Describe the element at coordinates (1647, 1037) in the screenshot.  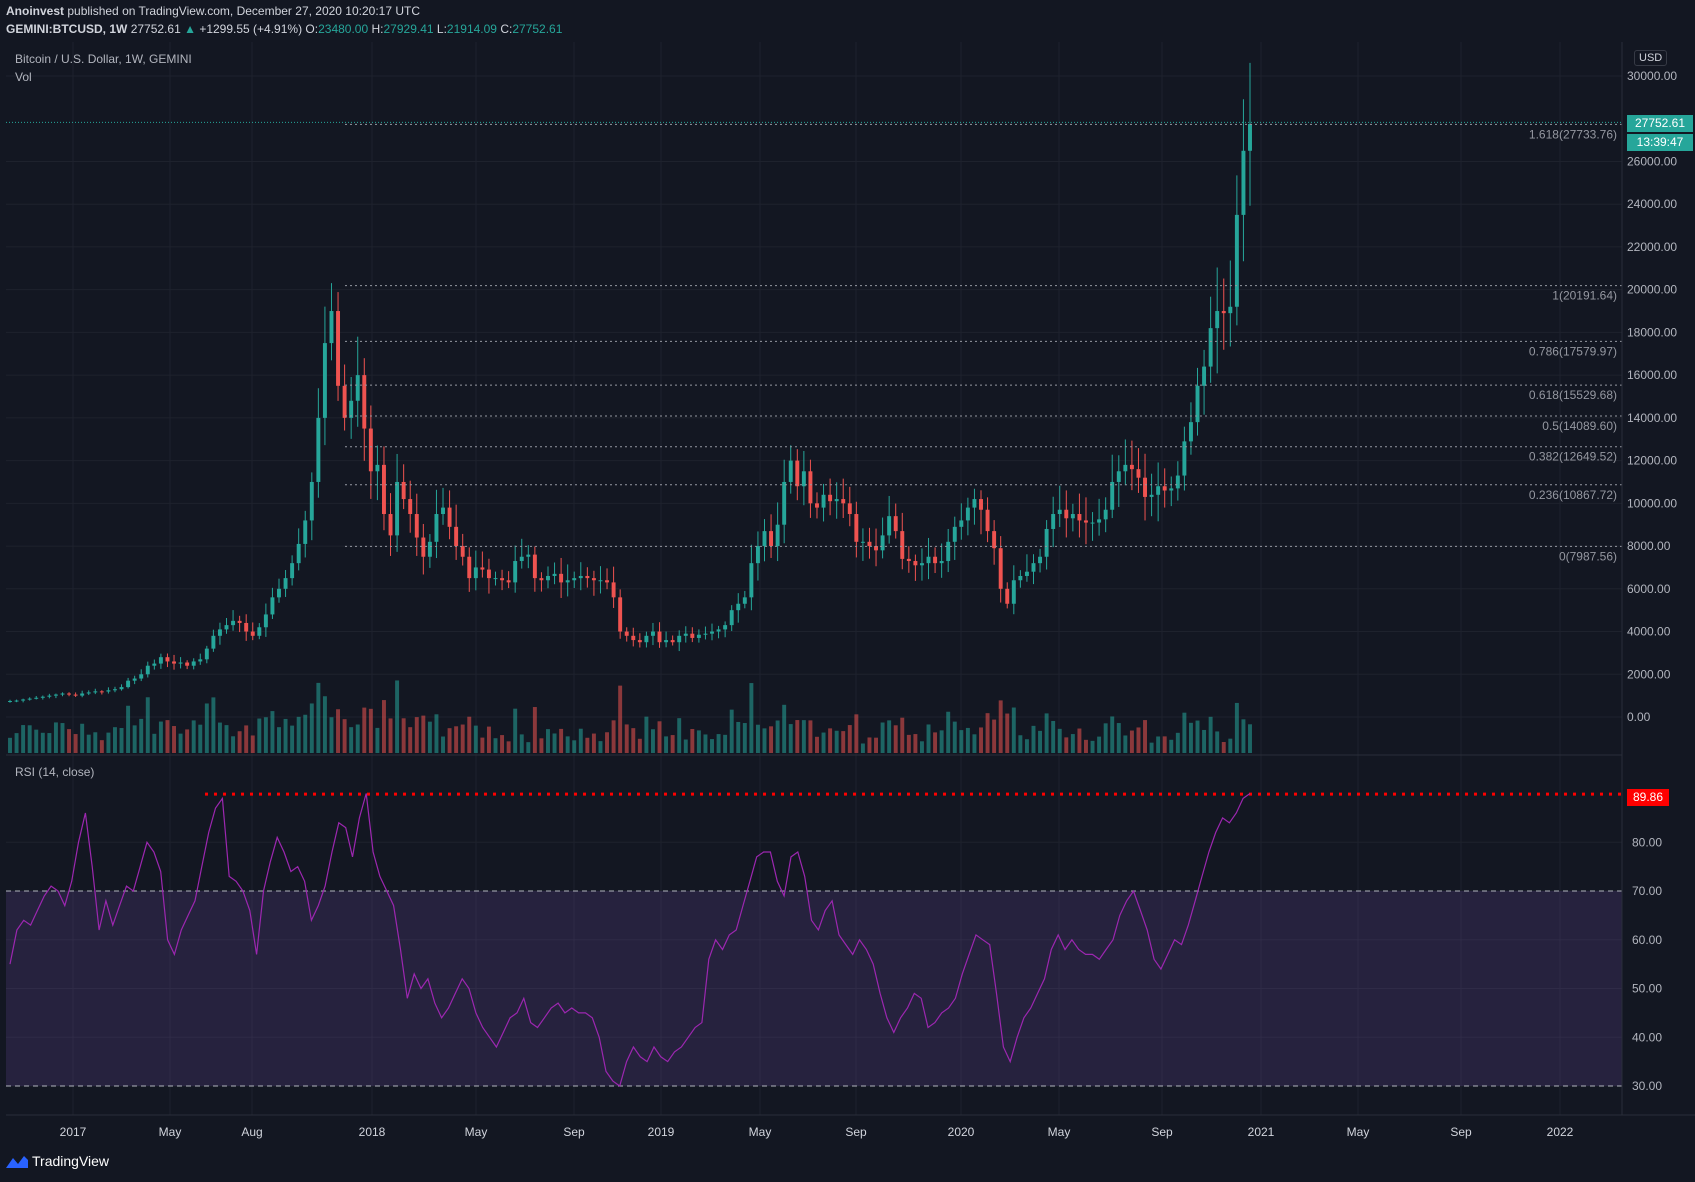
I see `rsi-tick-label: 40.00` at that location.